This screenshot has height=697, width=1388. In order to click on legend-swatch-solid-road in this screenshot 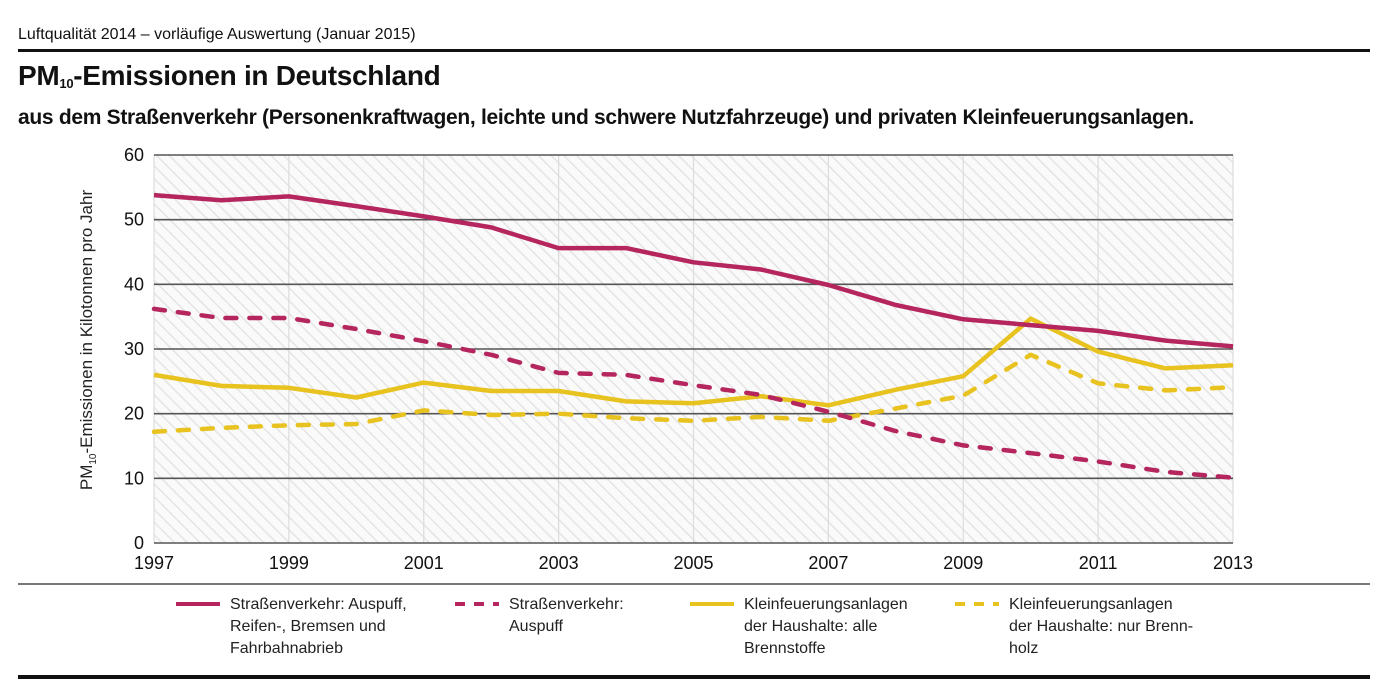, I will do `click(198, 604)`.